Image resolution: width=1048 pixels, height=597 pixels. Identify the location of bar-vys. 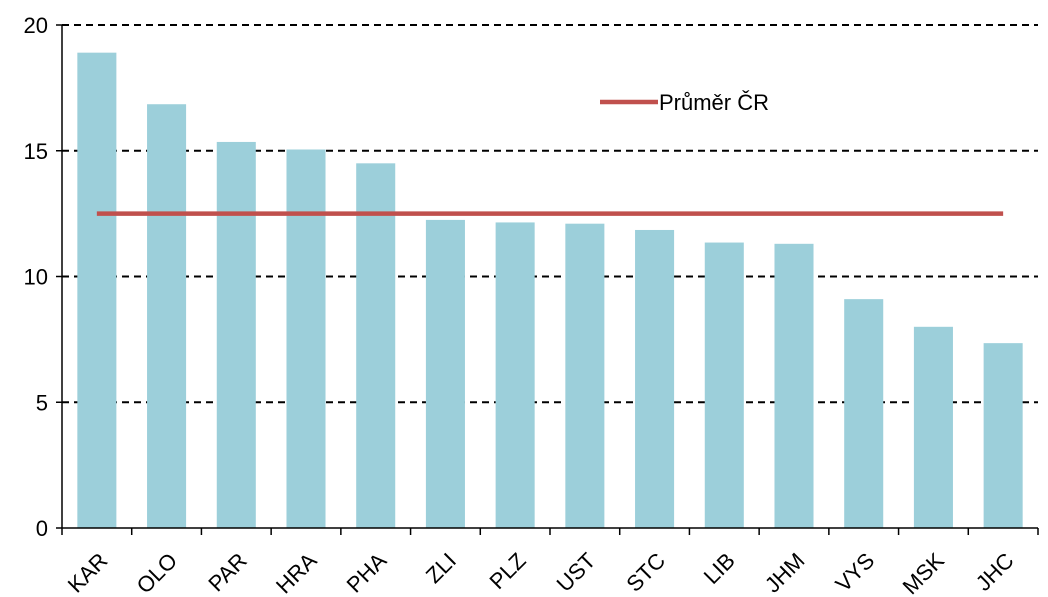
(864, 413).